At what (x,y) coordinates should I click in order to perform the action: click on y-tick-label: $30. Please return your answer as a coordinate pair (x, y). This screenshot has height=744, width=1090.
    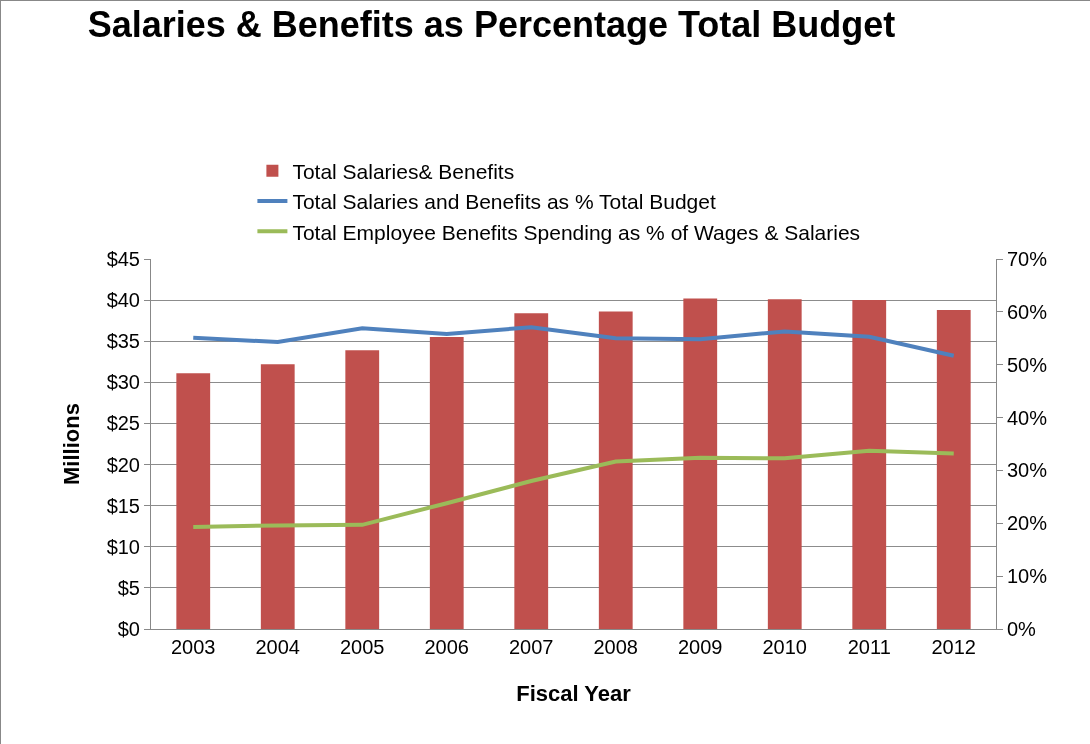
    Looking at the image, I should click on (123, 382).